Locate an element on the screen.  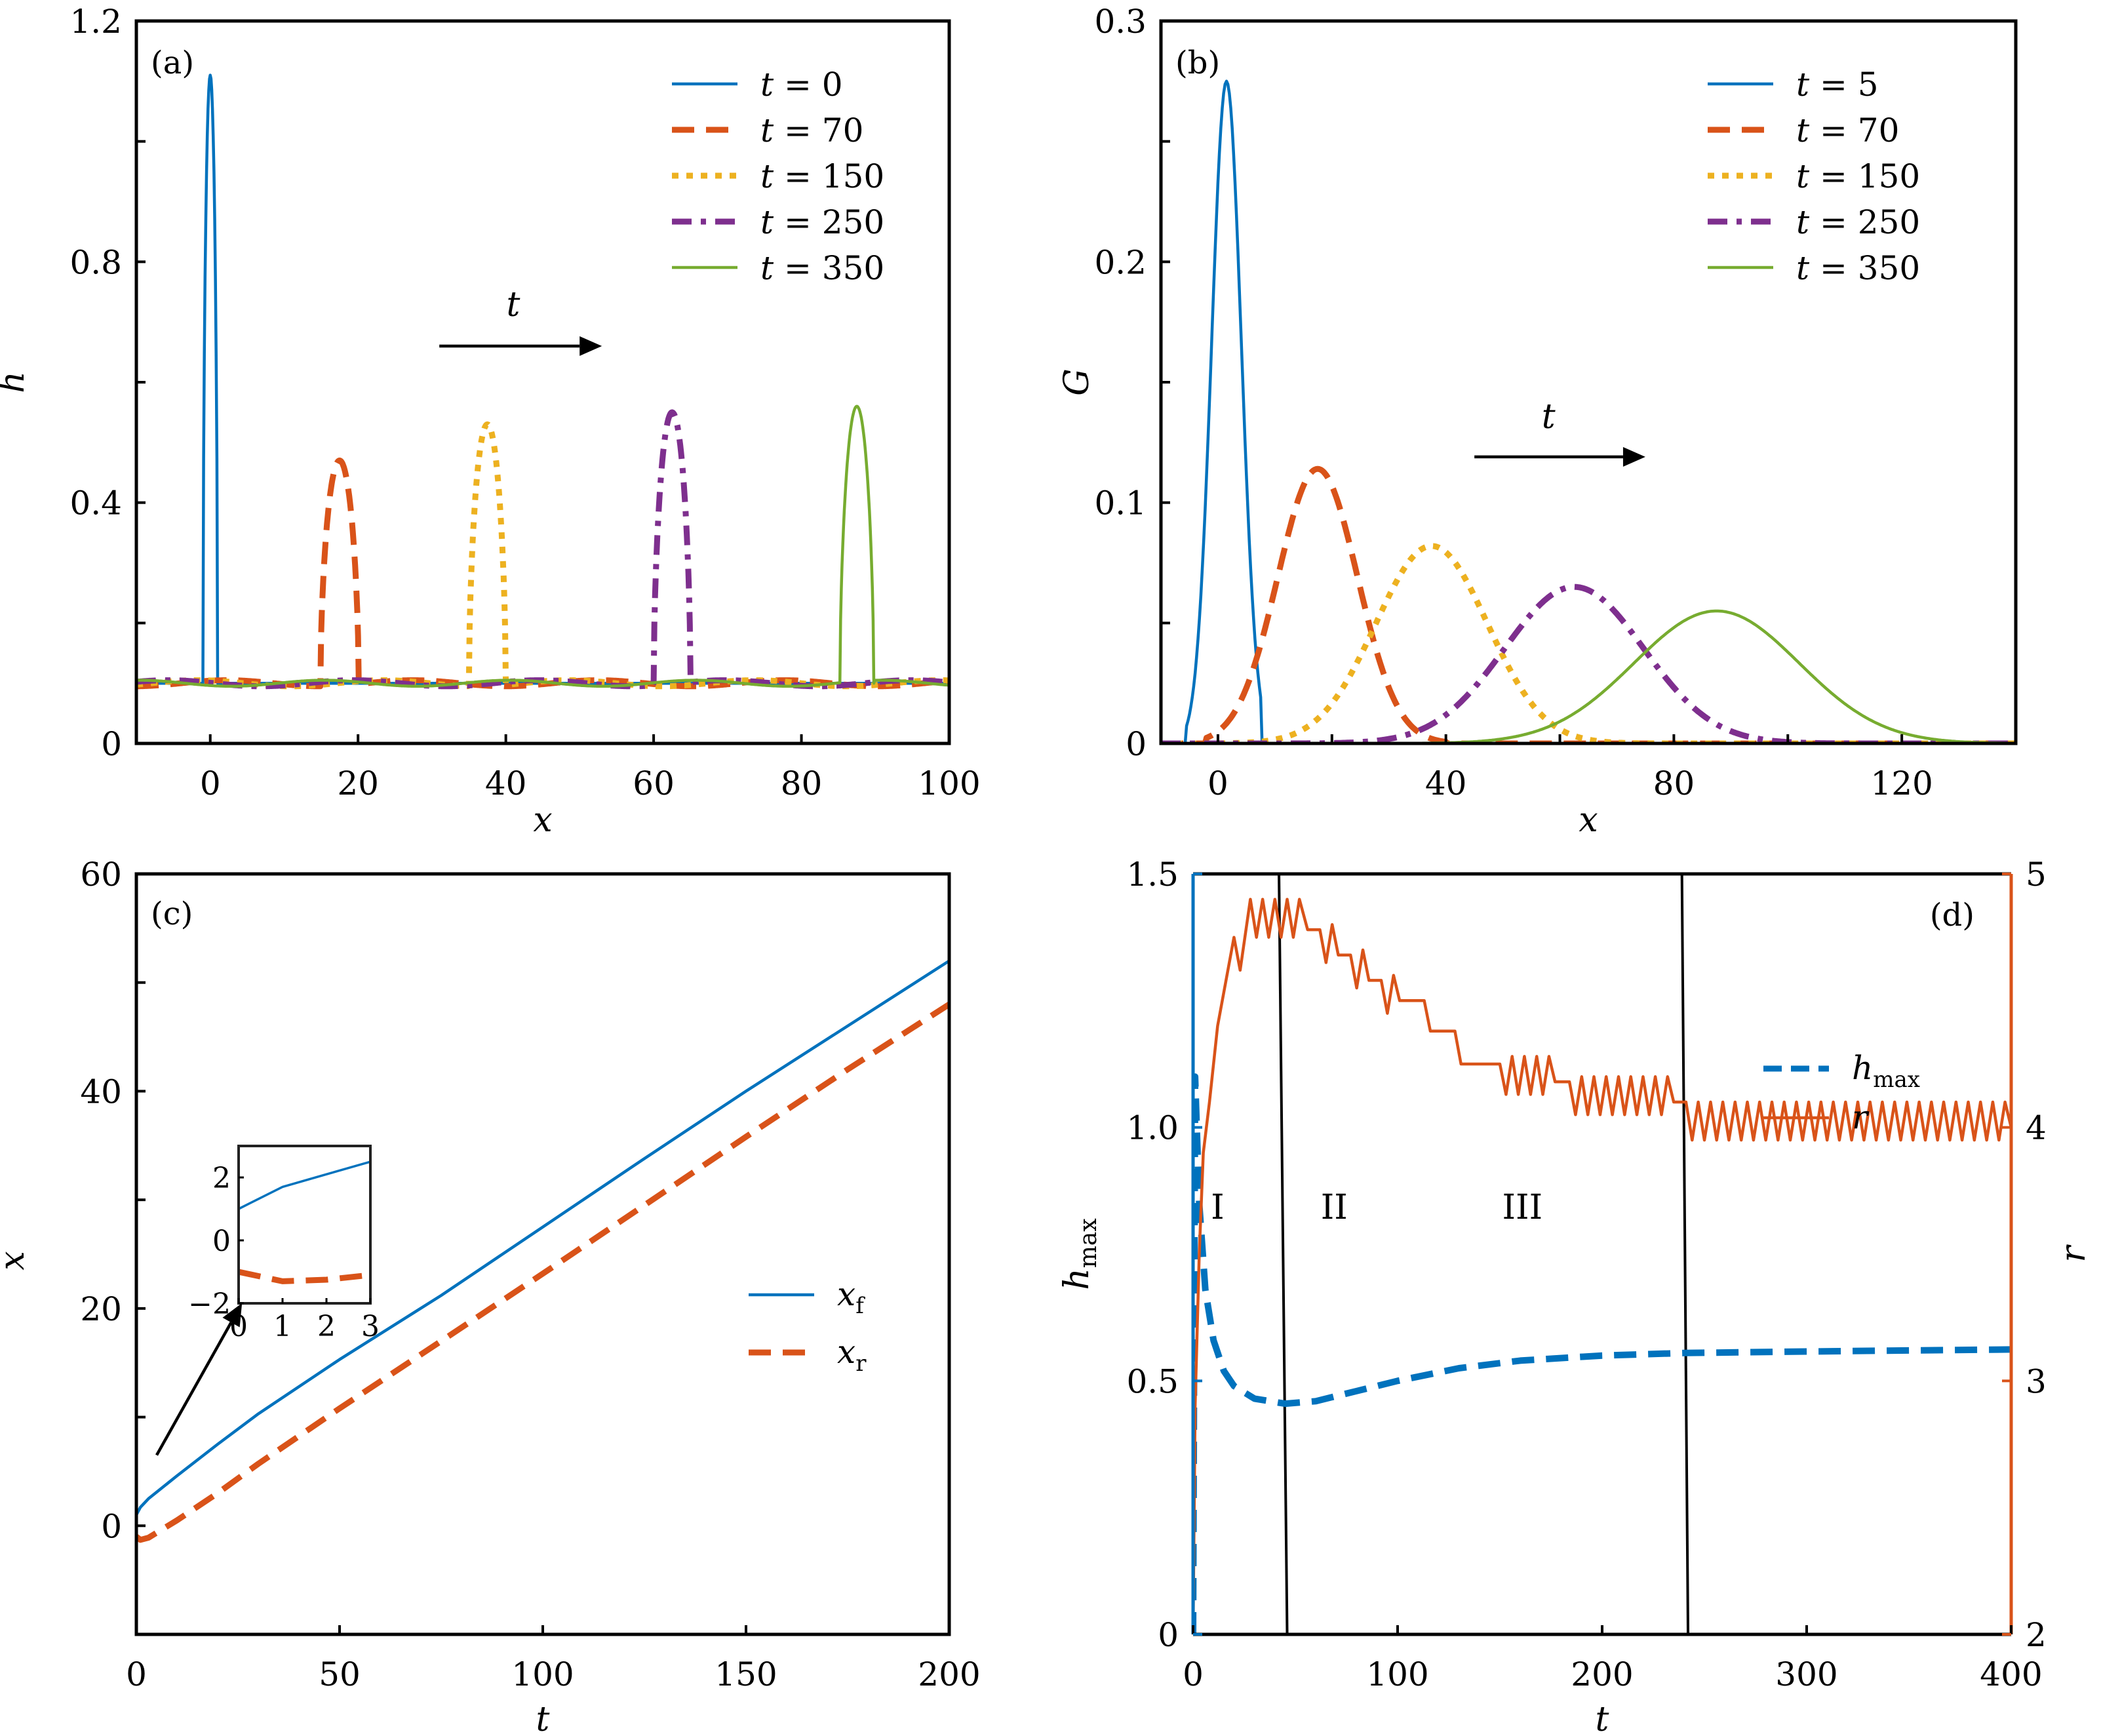
panel-label: (d) is located at coordinates (1952, 915).